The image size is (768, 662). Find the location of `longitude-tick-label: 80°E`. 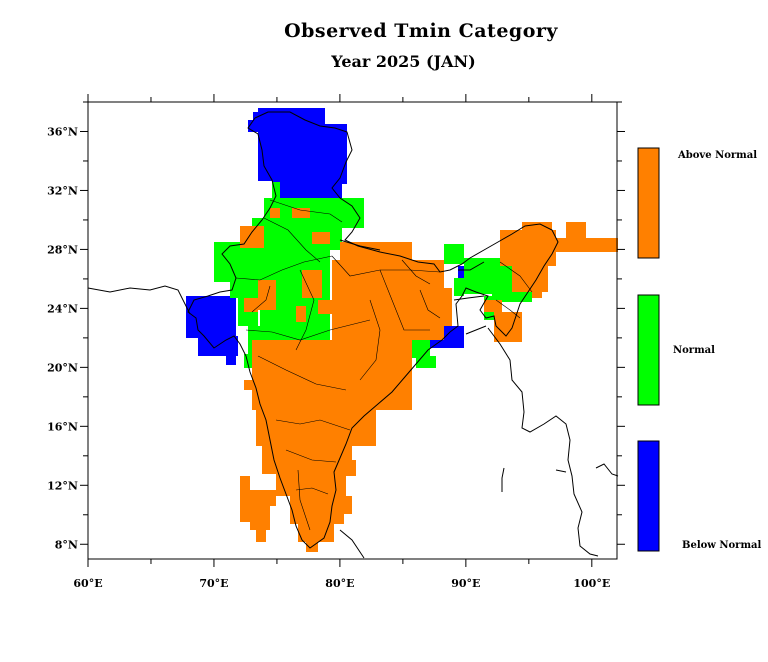

longitude-tick-label: 80°E is located at coordinates (339, 583).